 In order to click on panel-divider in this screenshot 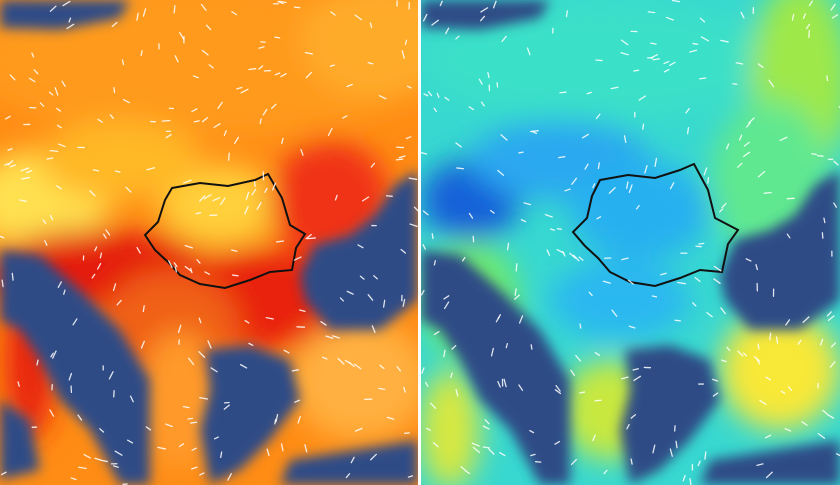, I will do `click(419, 242)`.